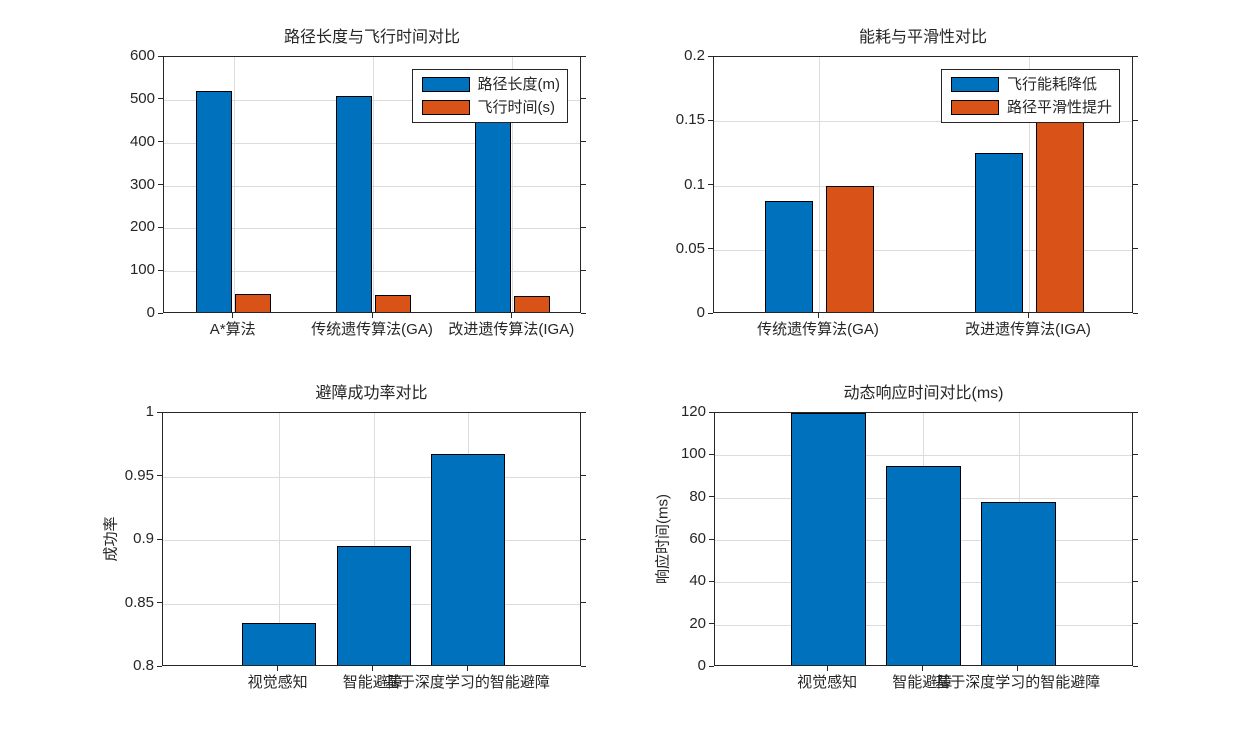 Image resolution: width=1250 pixels, height=750 pixels. Describe the element at coordinates (142, 98) in the screenshot. I see `y-tick-label: 500` at that location.